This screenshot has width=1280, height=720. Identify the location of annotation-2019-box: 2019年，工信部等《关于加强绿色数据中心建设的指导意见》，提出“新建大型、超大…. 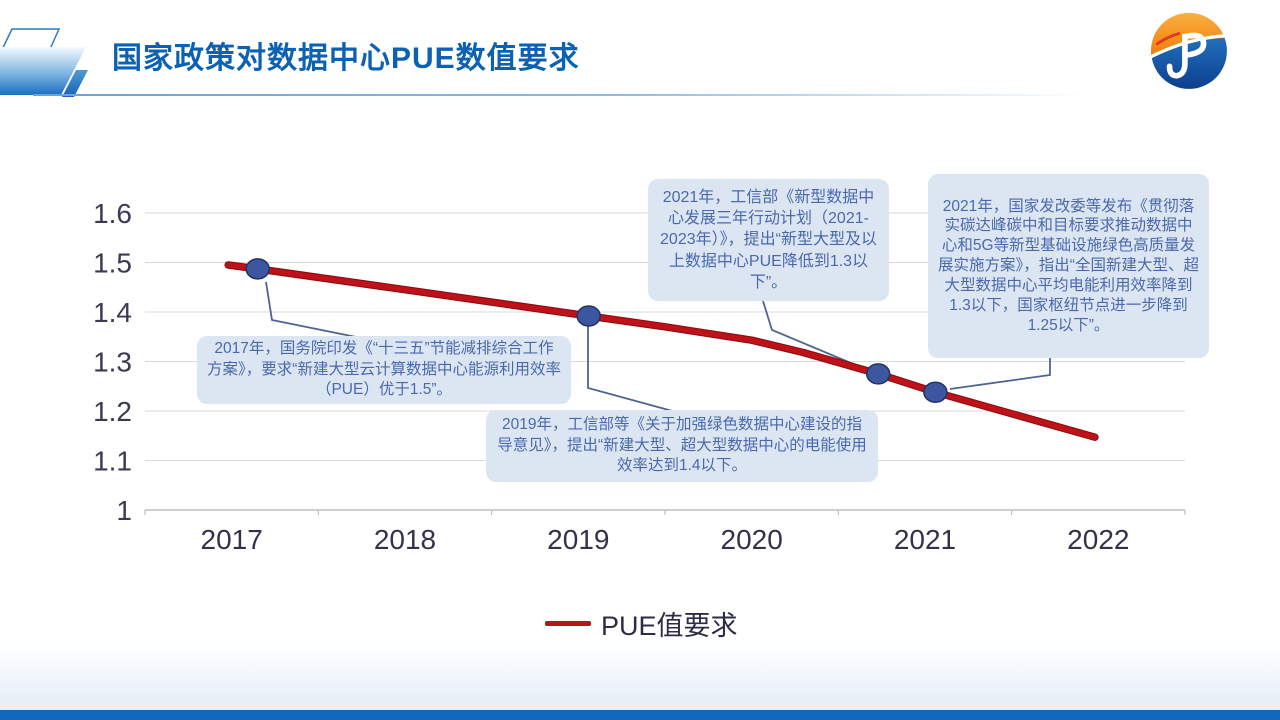
(682, 446).